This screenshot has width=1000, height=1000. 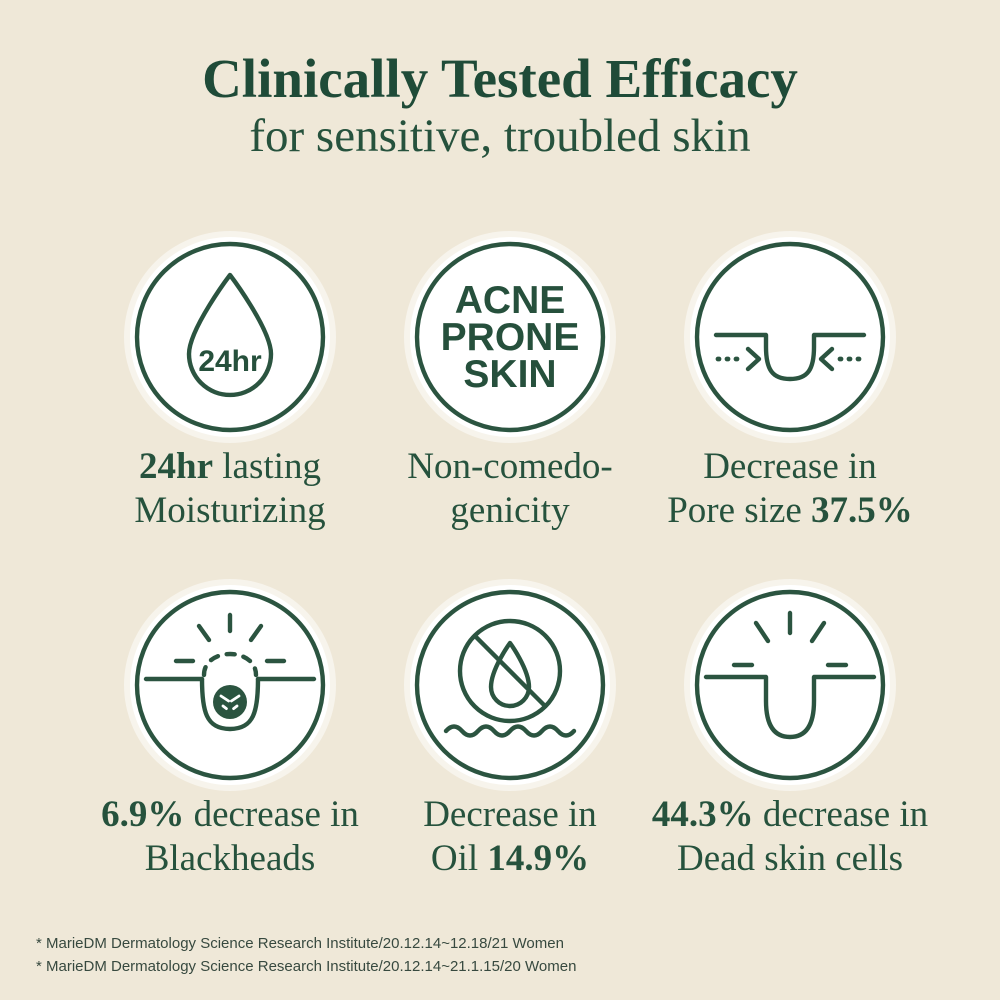 I want to click on page-subtitle: for sensitive, troubled skin, so click(x=500, y=135).